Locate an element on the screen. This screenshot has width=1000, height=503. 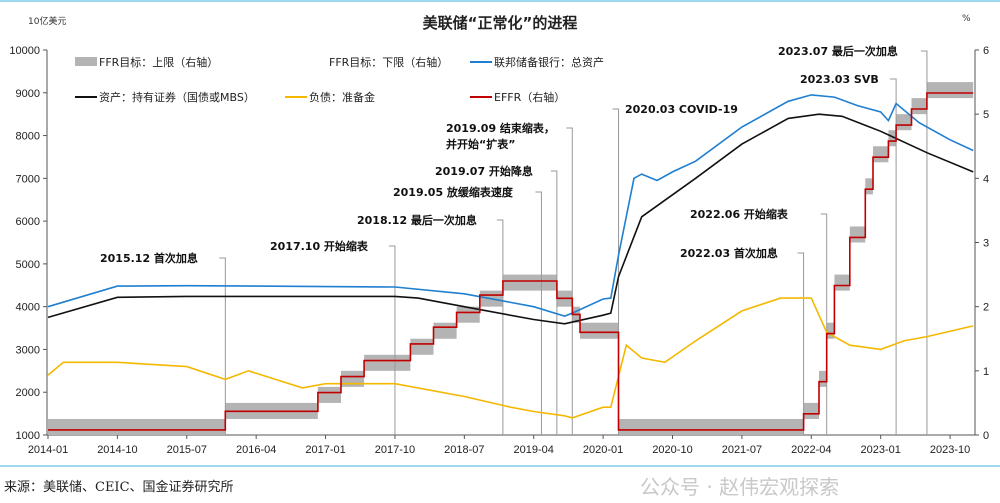
left-tick-label: 2000 is located at coordinates (28, 393).